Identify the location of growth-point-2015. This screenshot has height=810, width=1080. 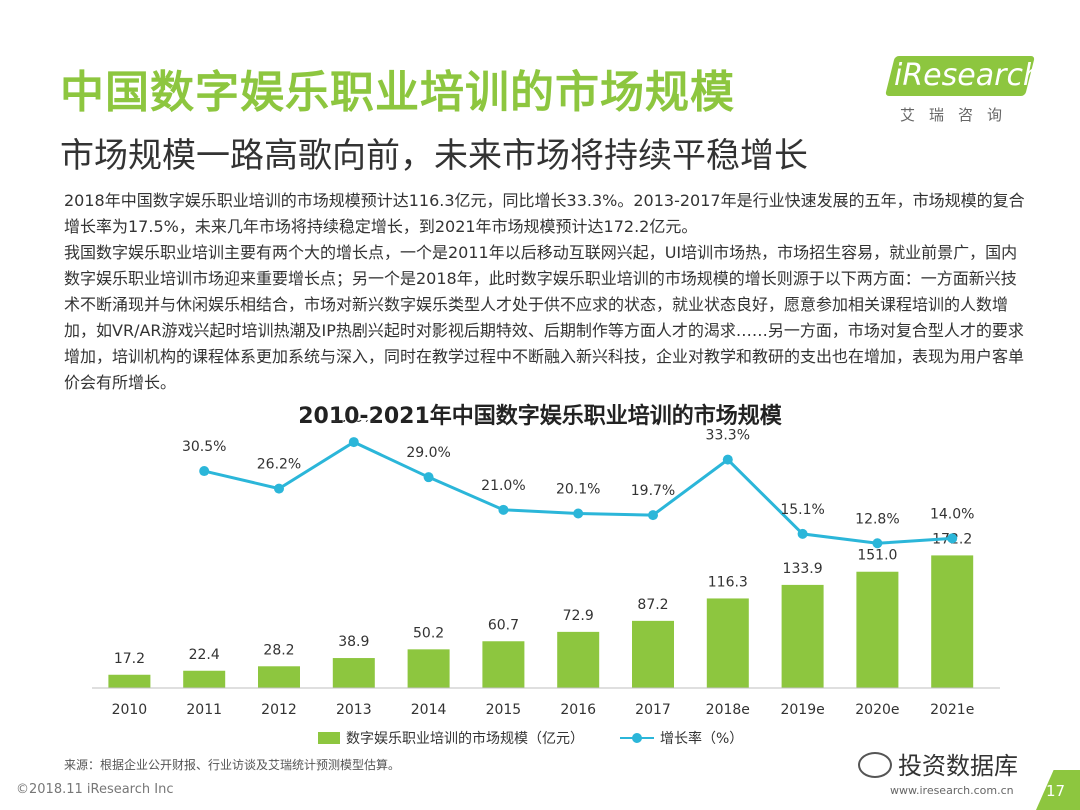
(503, 509).